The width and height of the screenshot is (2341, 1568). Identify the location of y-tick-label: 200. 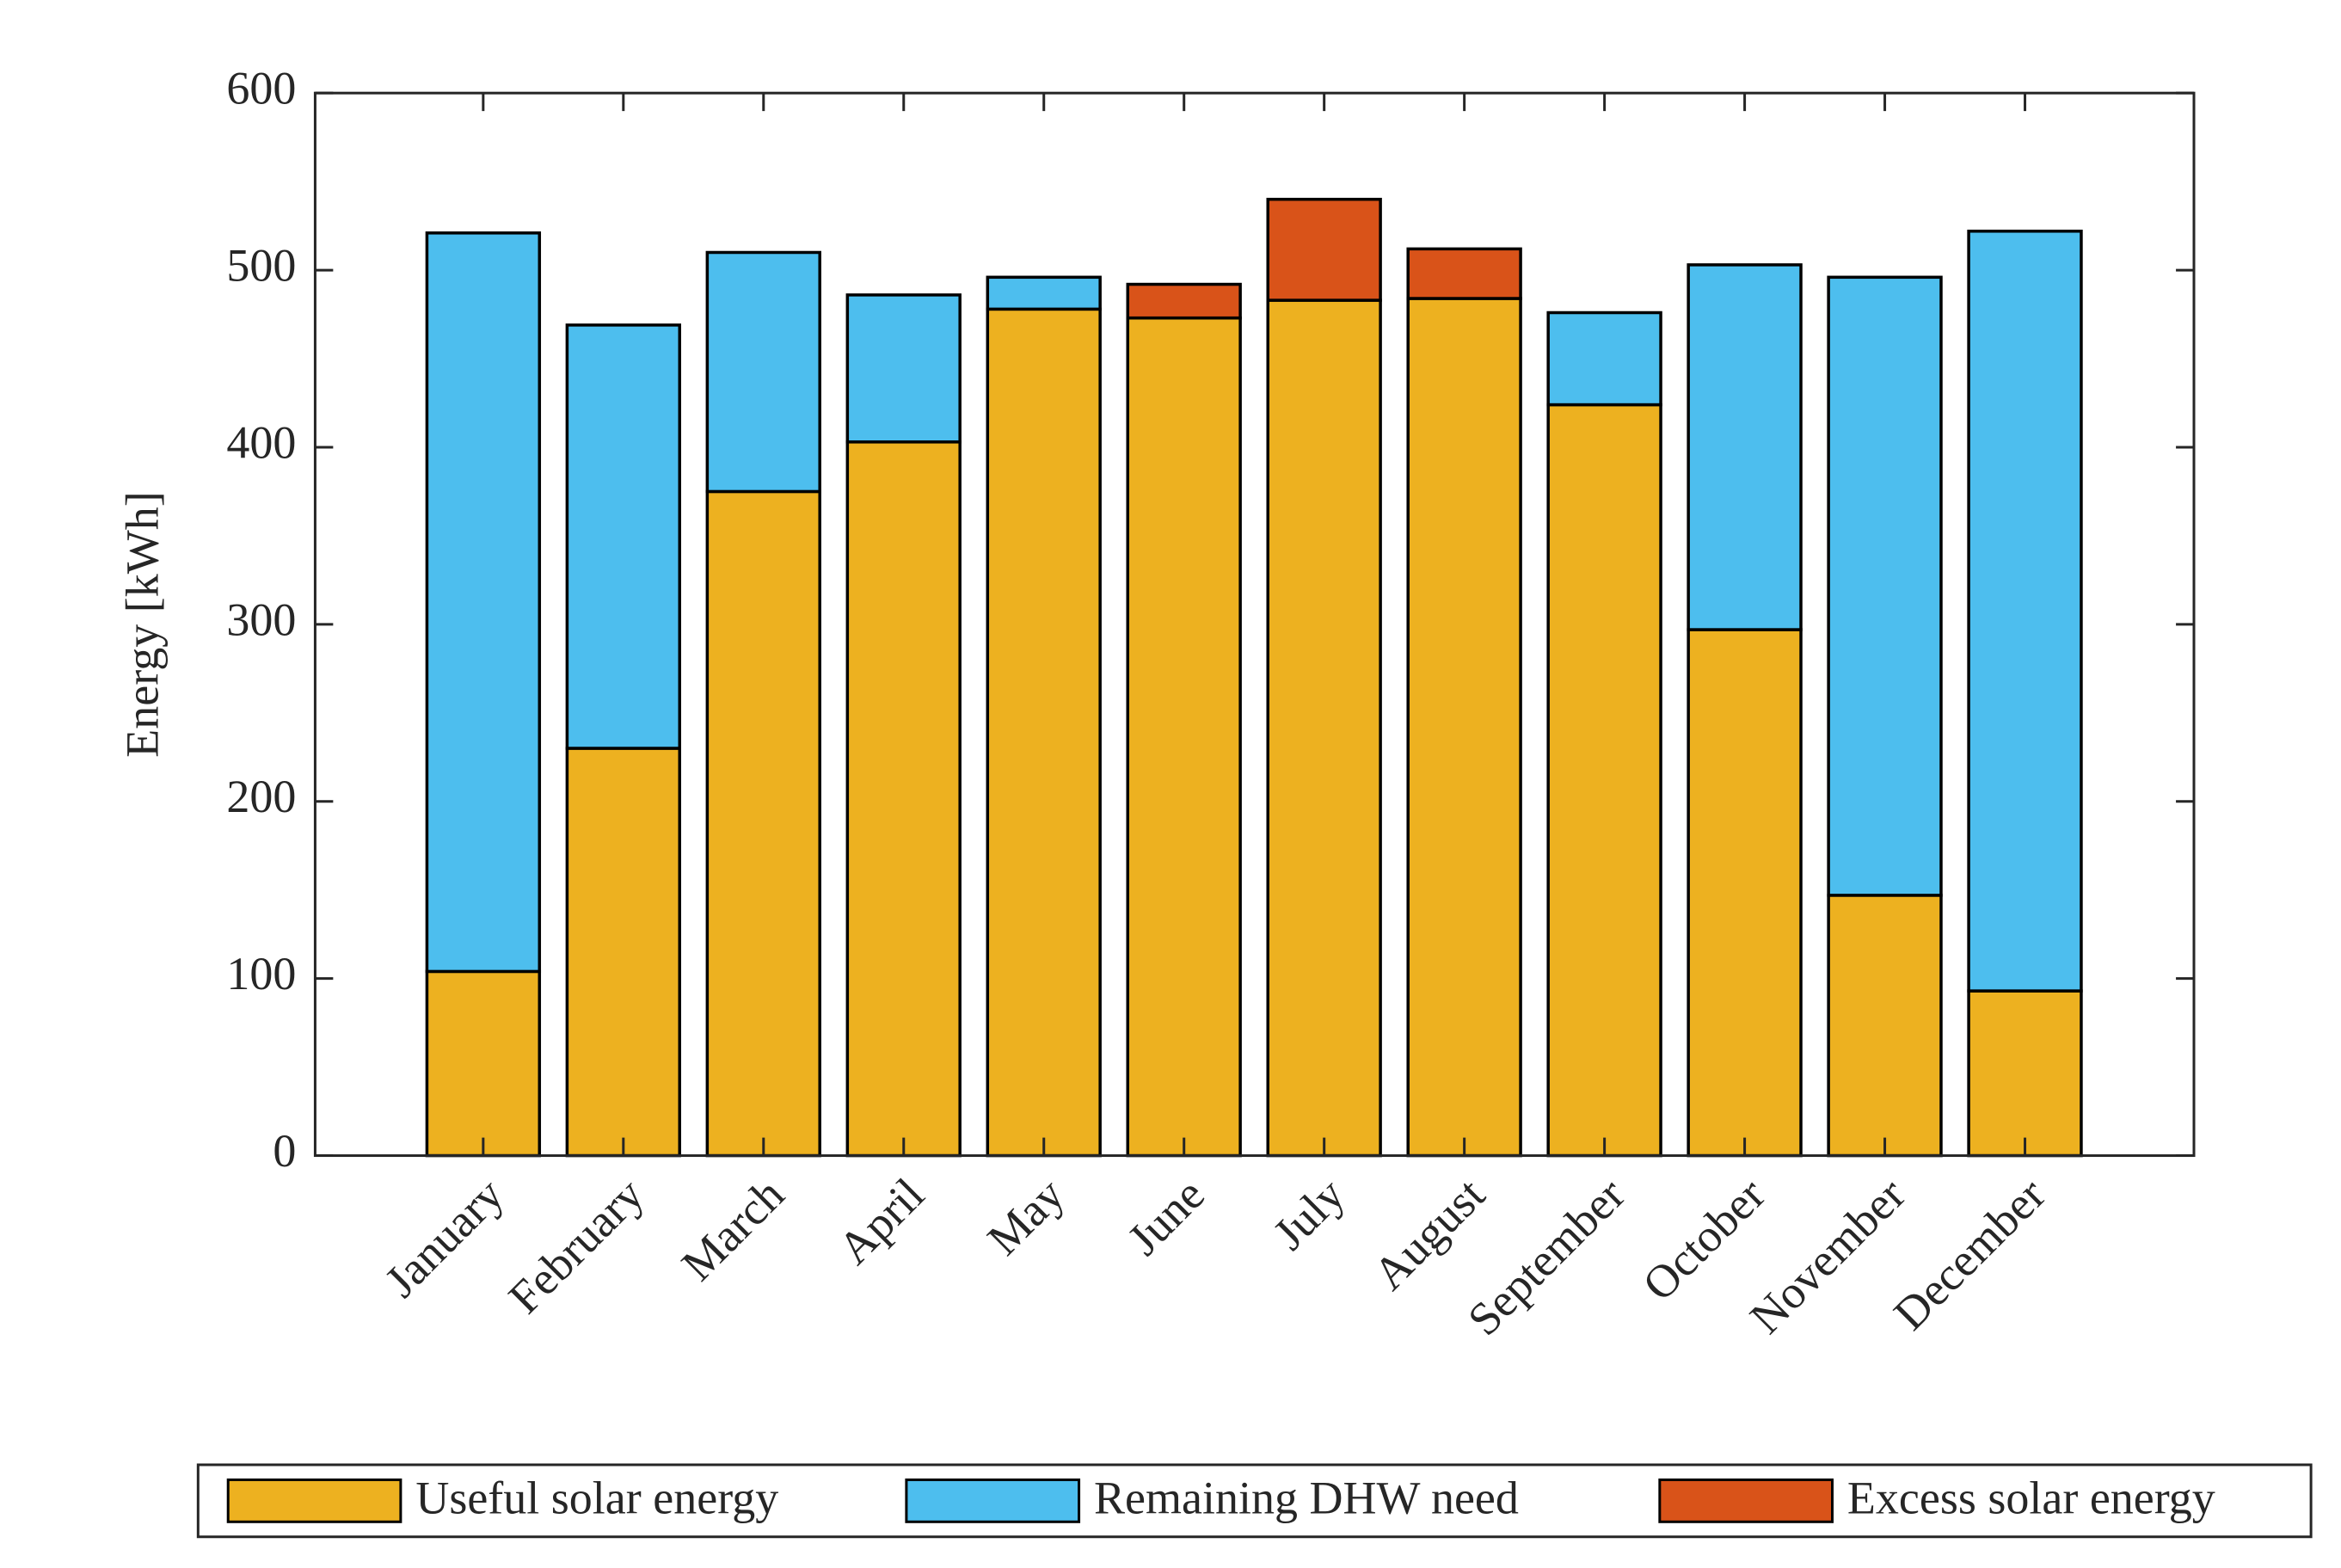
(261, 796).